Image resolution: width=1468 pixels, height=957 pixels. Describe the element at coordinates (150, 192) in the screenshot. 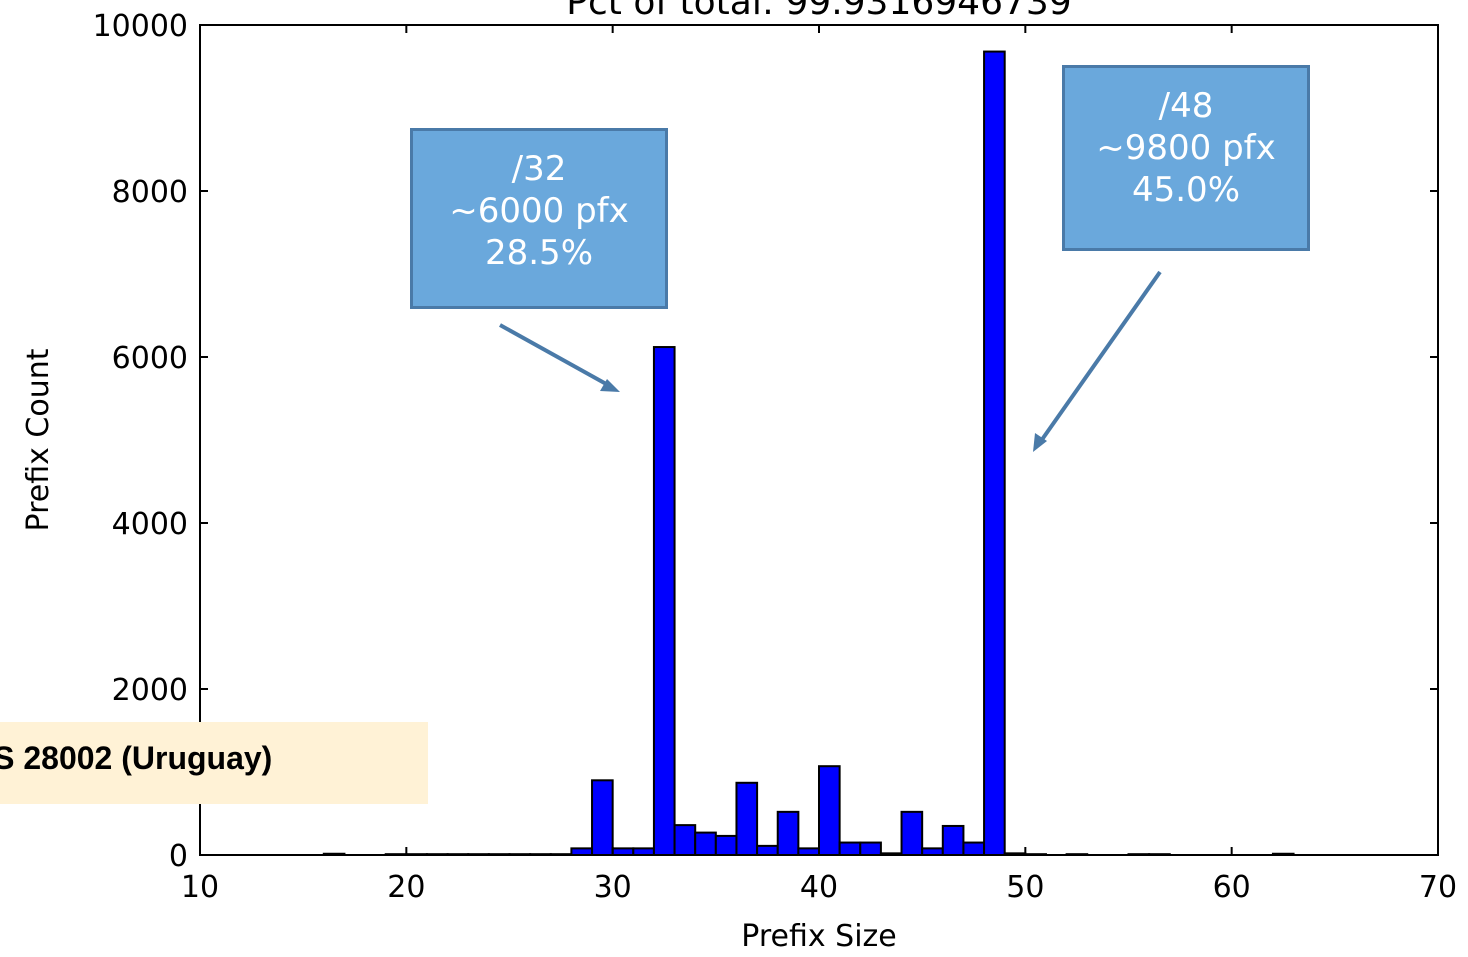

I see `y-tick-label-8000: 8000` at that location.